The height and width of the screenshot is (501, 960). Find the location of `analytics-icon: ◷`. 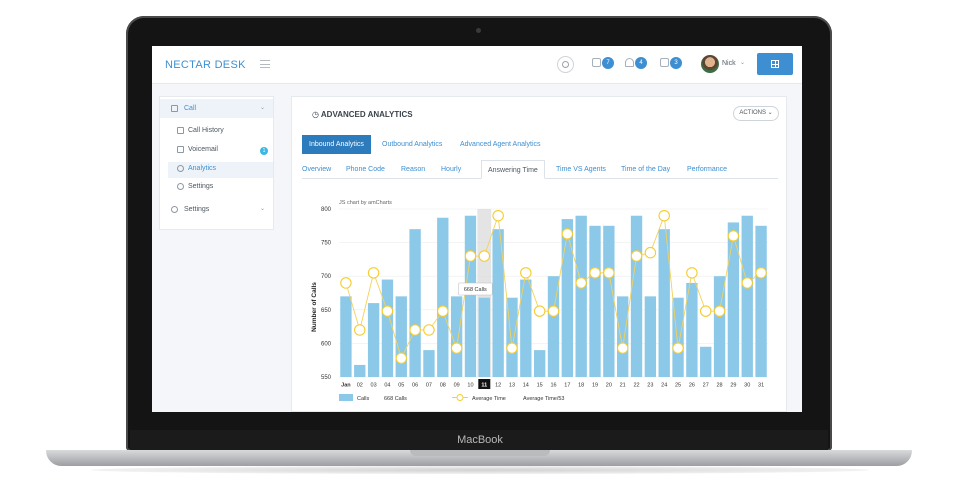

analytics-icon: ◷ is located at coordinates (316, 114).